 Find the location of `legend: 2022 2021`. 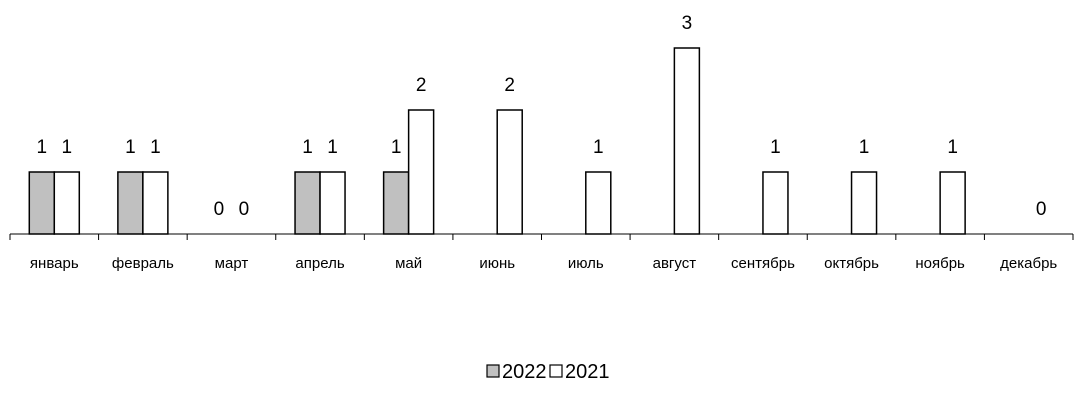

legend: 2022 2021 is located at coordinates (548, 372).